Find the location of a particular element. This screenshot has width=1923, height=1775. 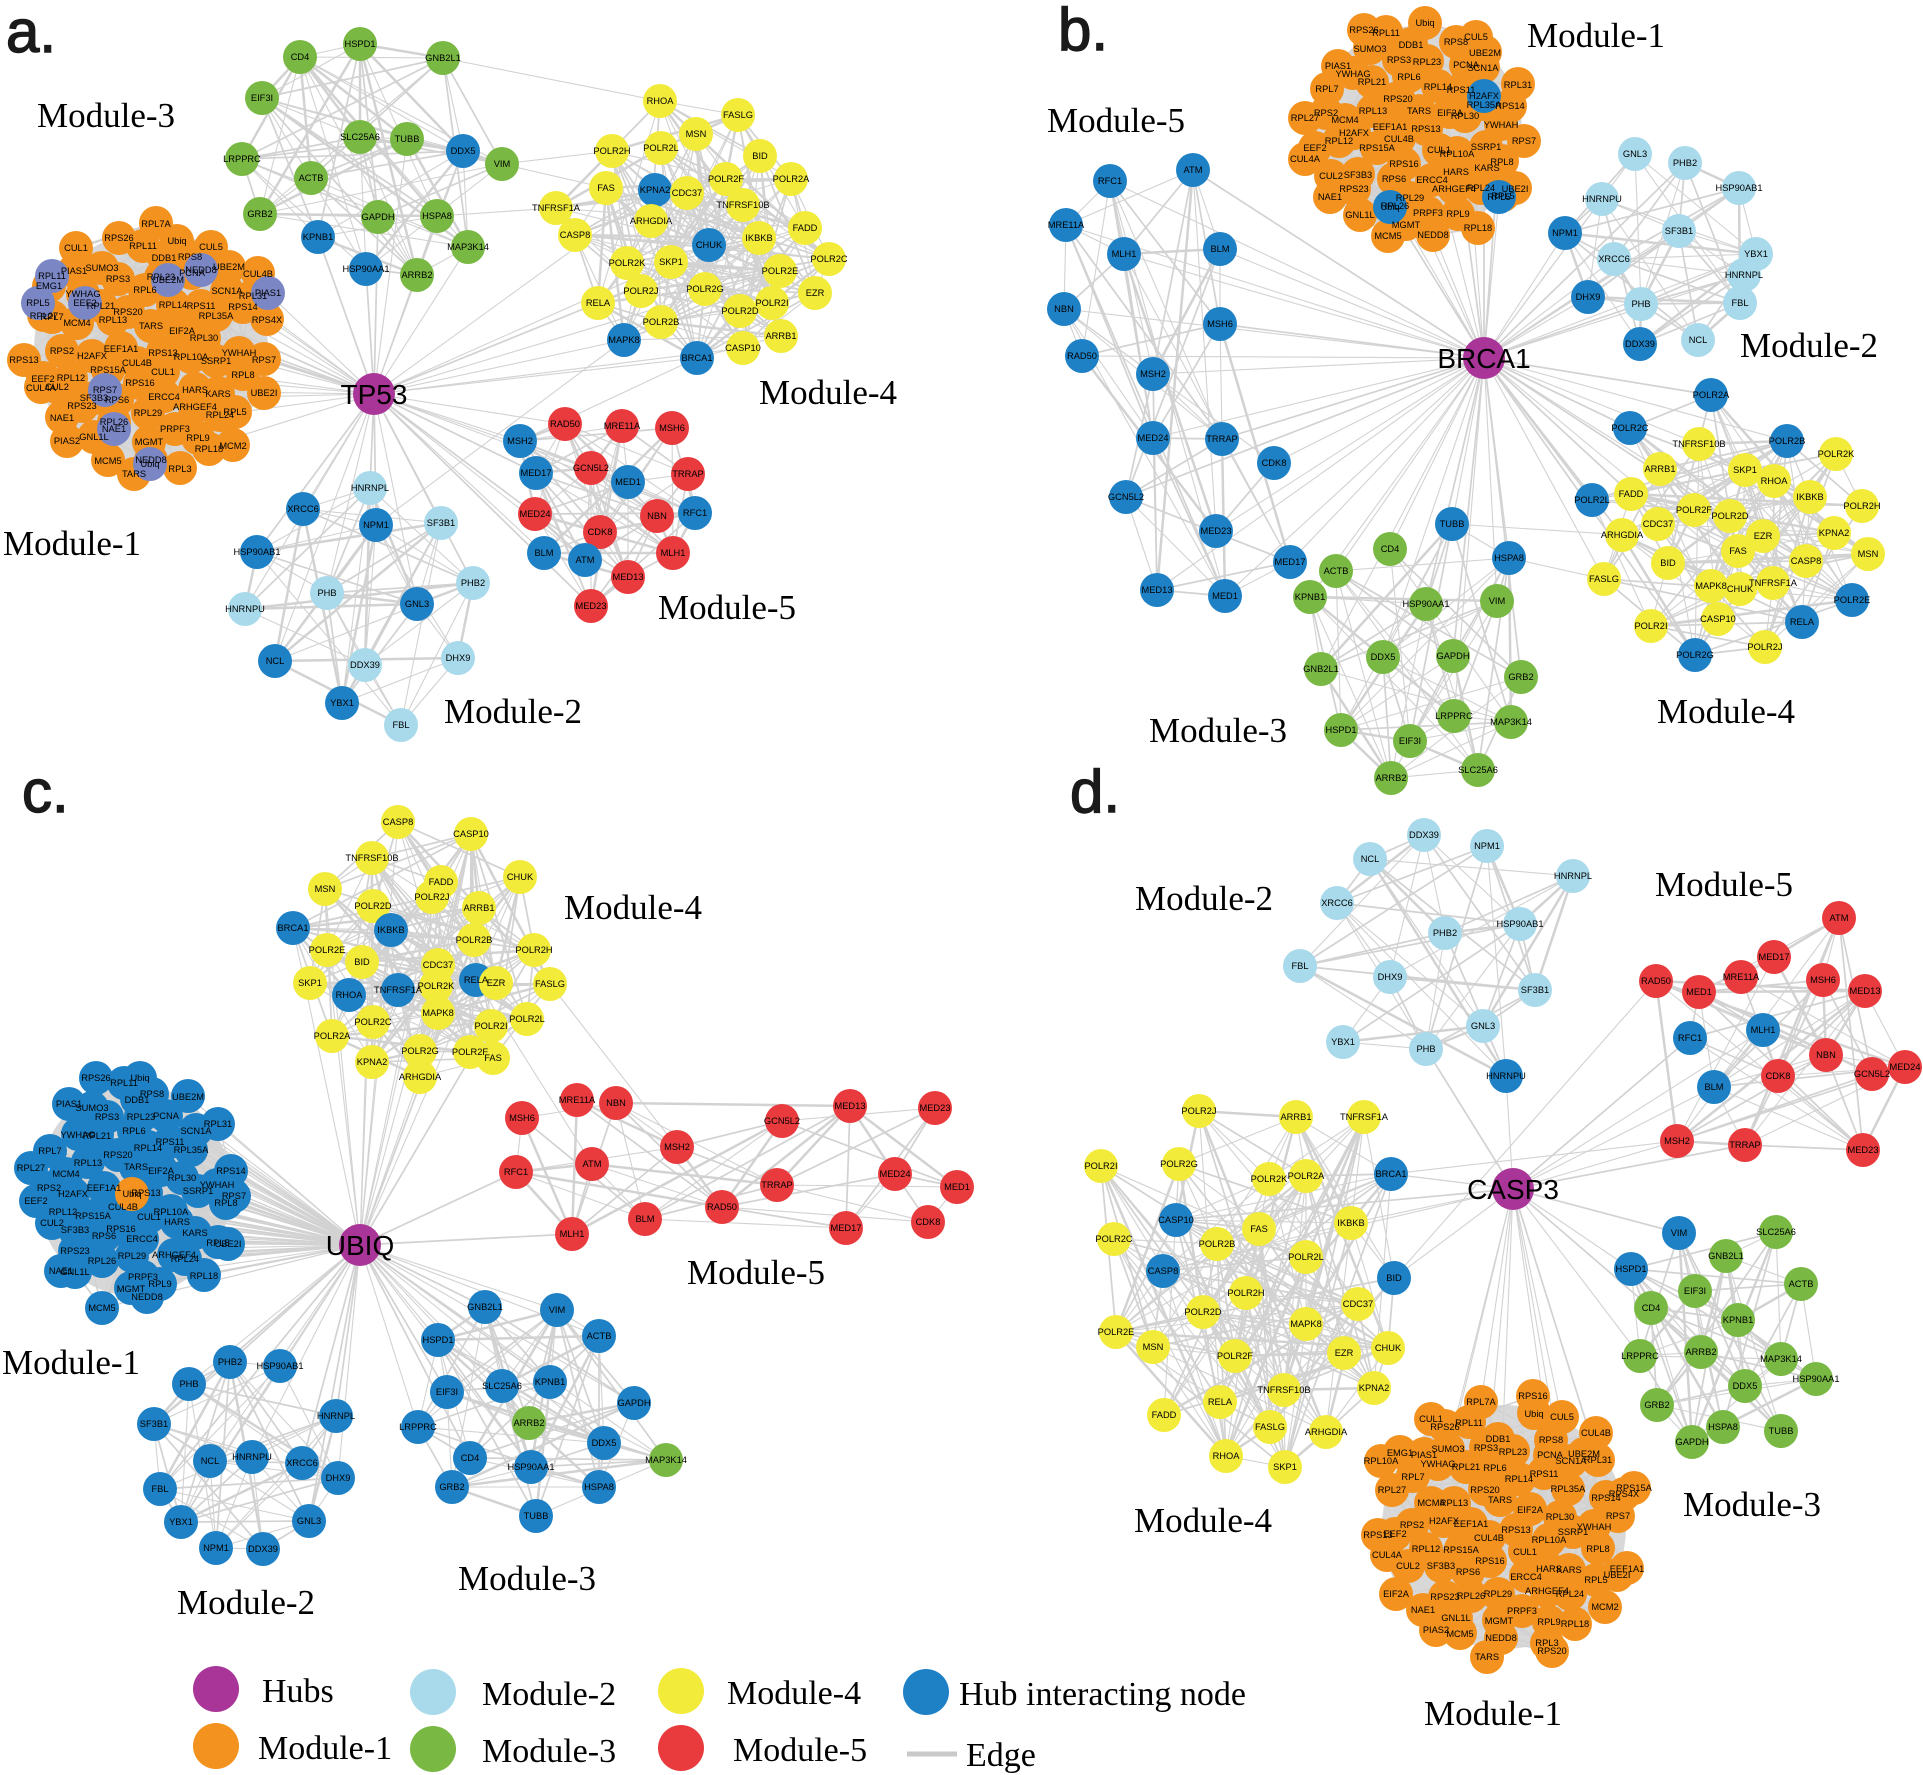

svg-text: ACTB is located at coordinates (1336, 571).